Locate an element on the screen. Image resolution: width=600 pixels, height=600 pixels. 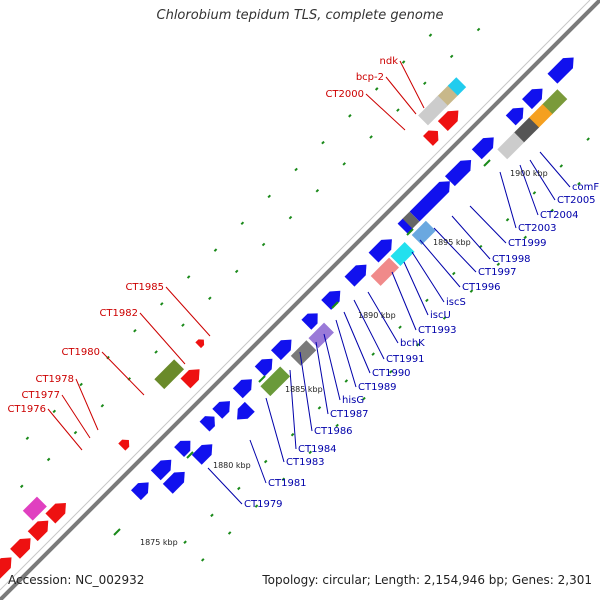
kbp-tick-label: 1900 kbp is located at coordinates (529, 173).